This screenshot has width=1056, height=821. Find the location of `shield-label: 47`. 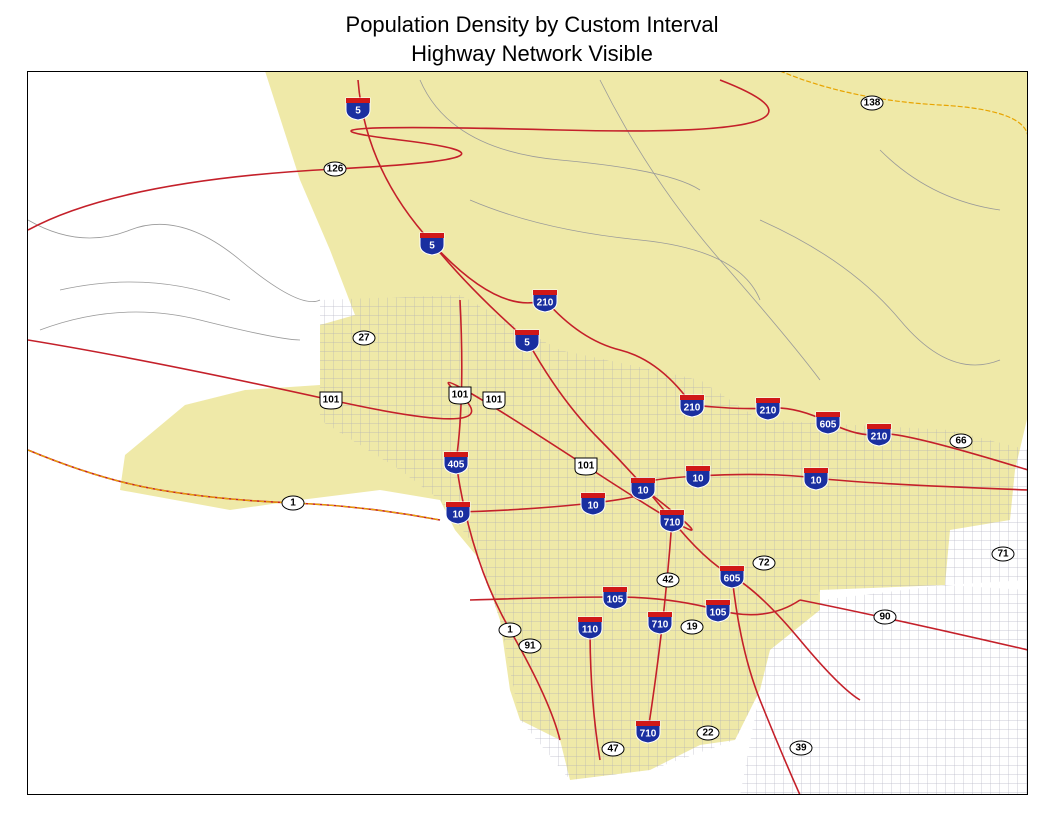

shield-label: 47 is located at coordinates (613, 749).